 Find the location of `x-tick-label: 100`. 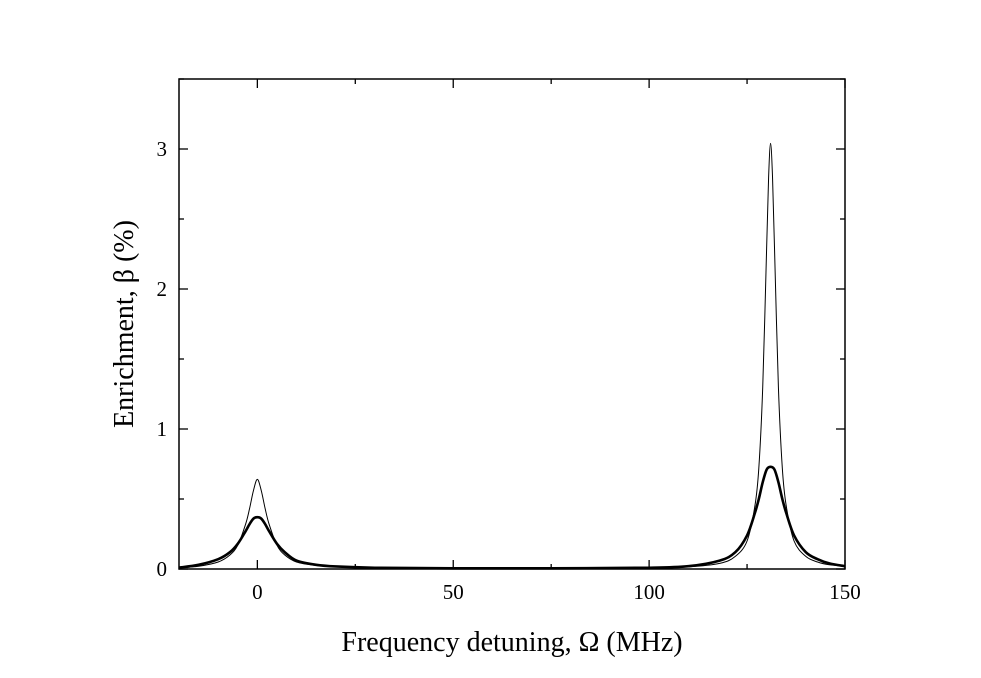

x-tick-label: 100 is located at coordinates (649, 592).